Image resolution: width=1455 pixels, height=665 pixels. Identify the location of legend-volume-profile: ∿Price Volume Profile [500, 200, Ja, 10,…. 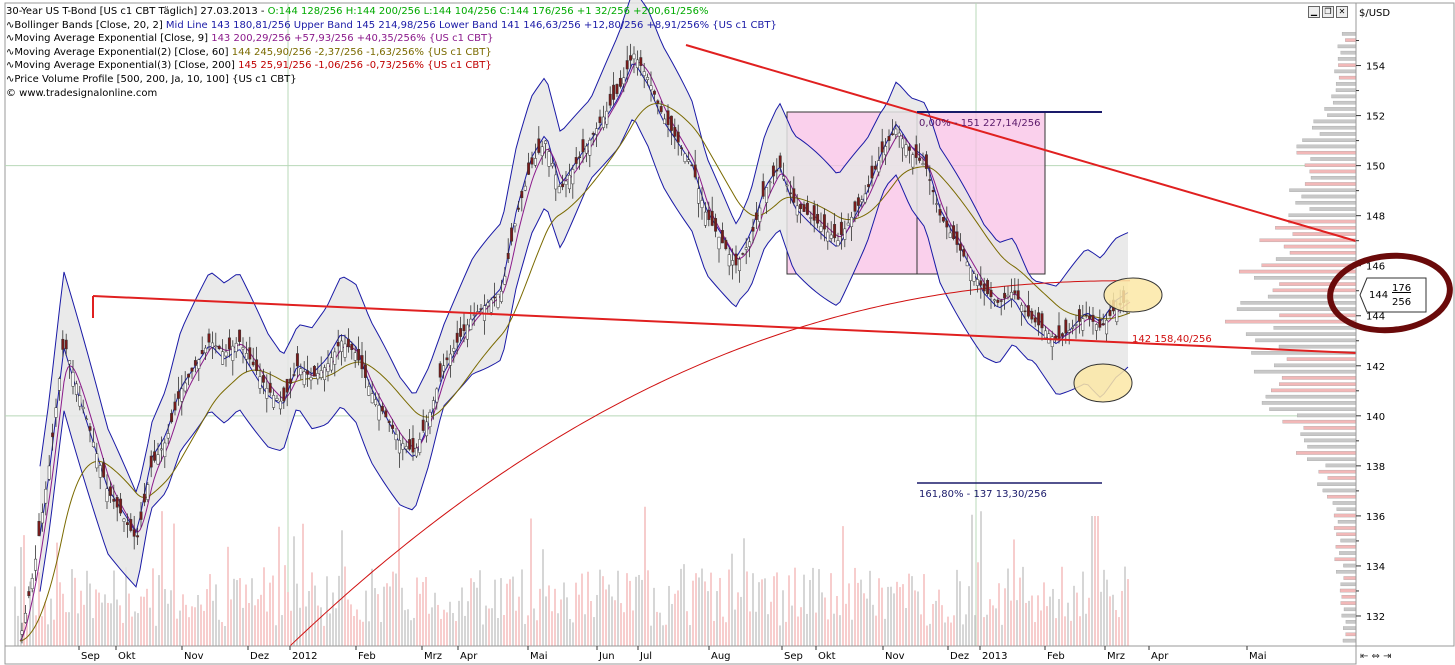
(151, 79).